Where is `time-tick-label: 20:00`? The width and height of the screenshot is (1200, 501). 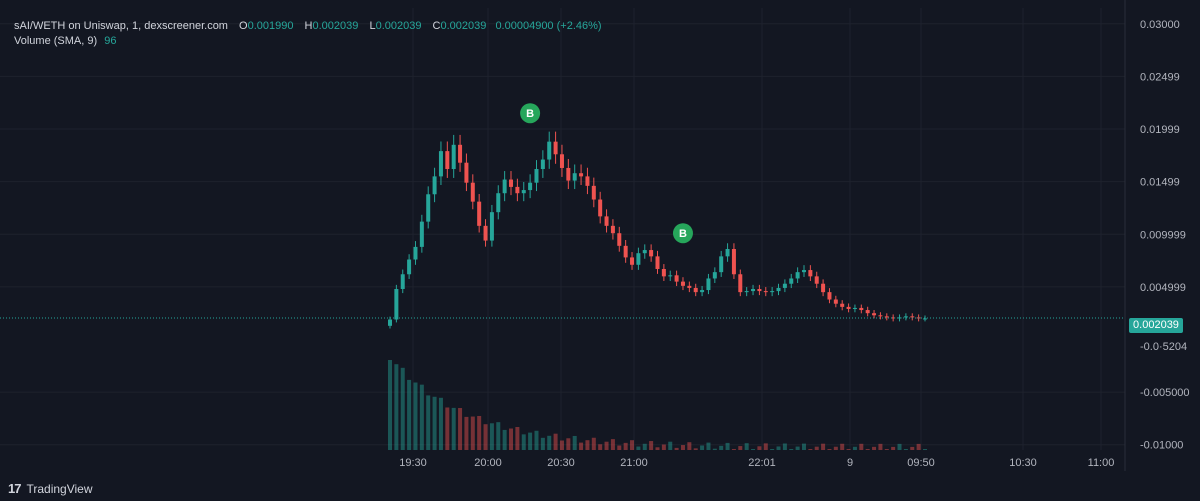
time-tick-label: 20:00 is located at coordinates (488, 463).